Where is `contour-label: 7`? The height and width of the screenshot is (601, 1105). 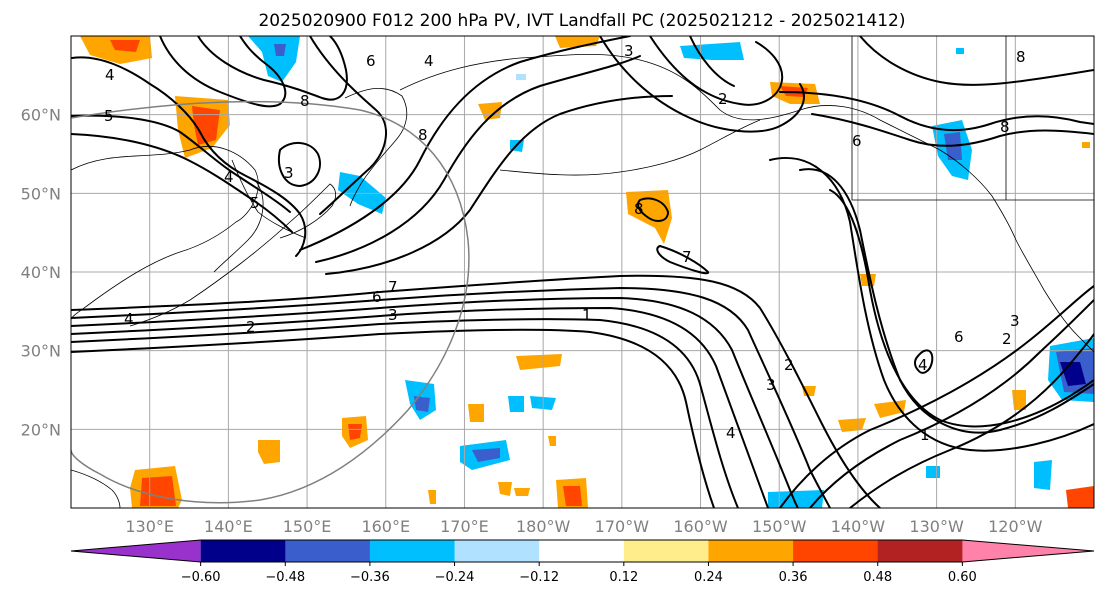
contour-label: 7 is located at coordinates (393, 287).